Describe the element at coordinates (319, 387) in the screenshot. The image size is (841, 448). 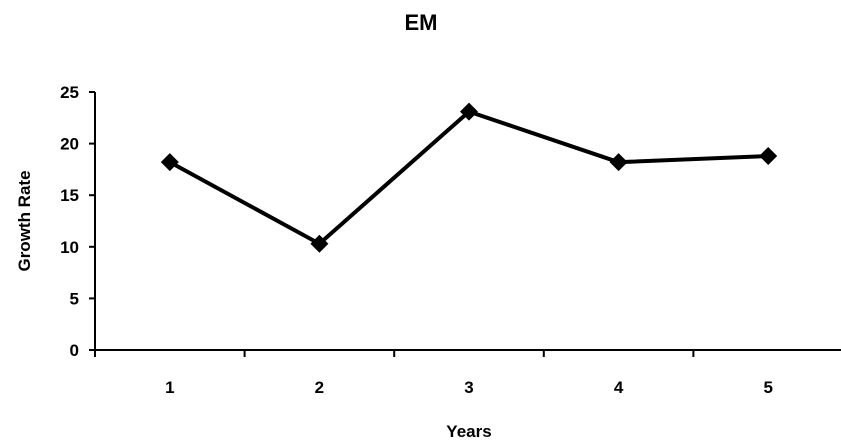
I see `x-tick-label: 2` at that location.